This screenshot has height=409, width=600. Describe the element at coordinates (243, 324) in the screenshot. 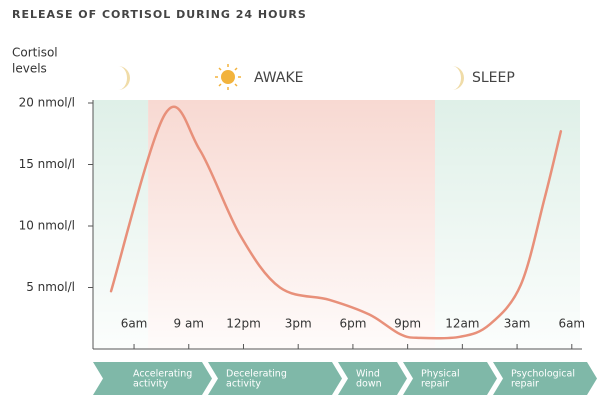

I see `x-tick-label: 12pm` at that location.